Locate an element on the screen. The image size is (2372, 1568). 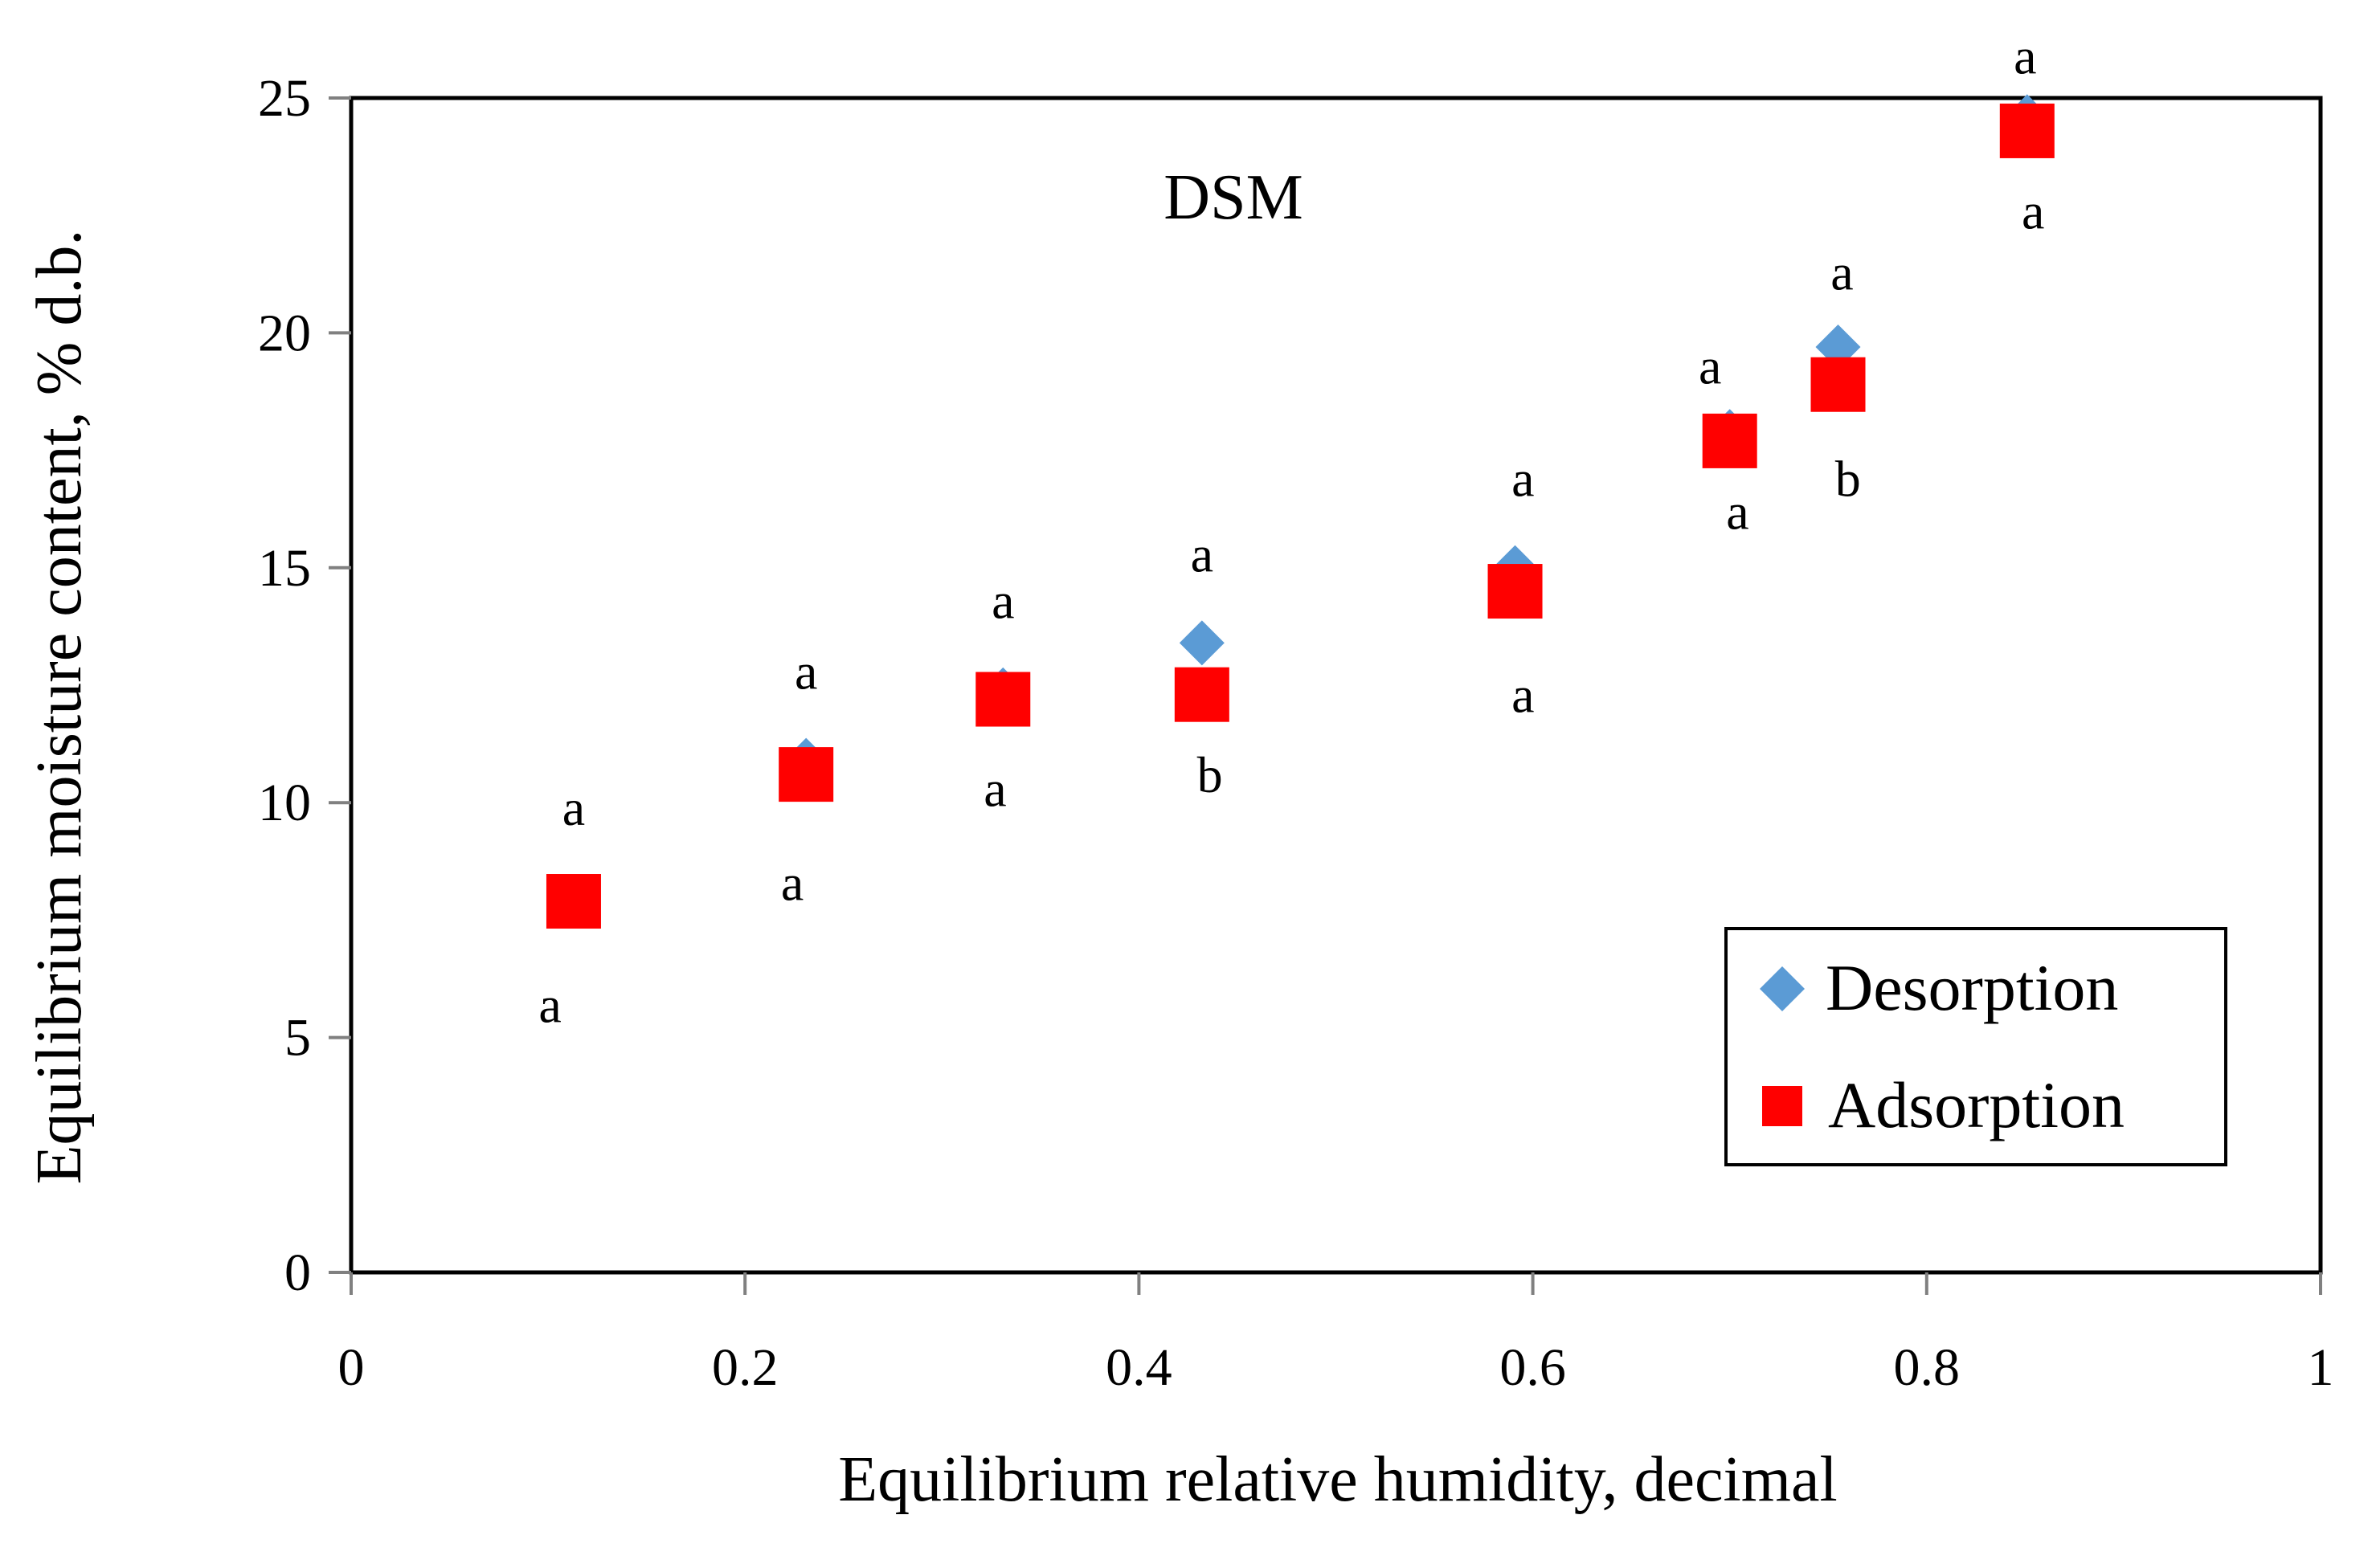
x-tick-label: 0.6 is located at coordinates (1532, 1367).